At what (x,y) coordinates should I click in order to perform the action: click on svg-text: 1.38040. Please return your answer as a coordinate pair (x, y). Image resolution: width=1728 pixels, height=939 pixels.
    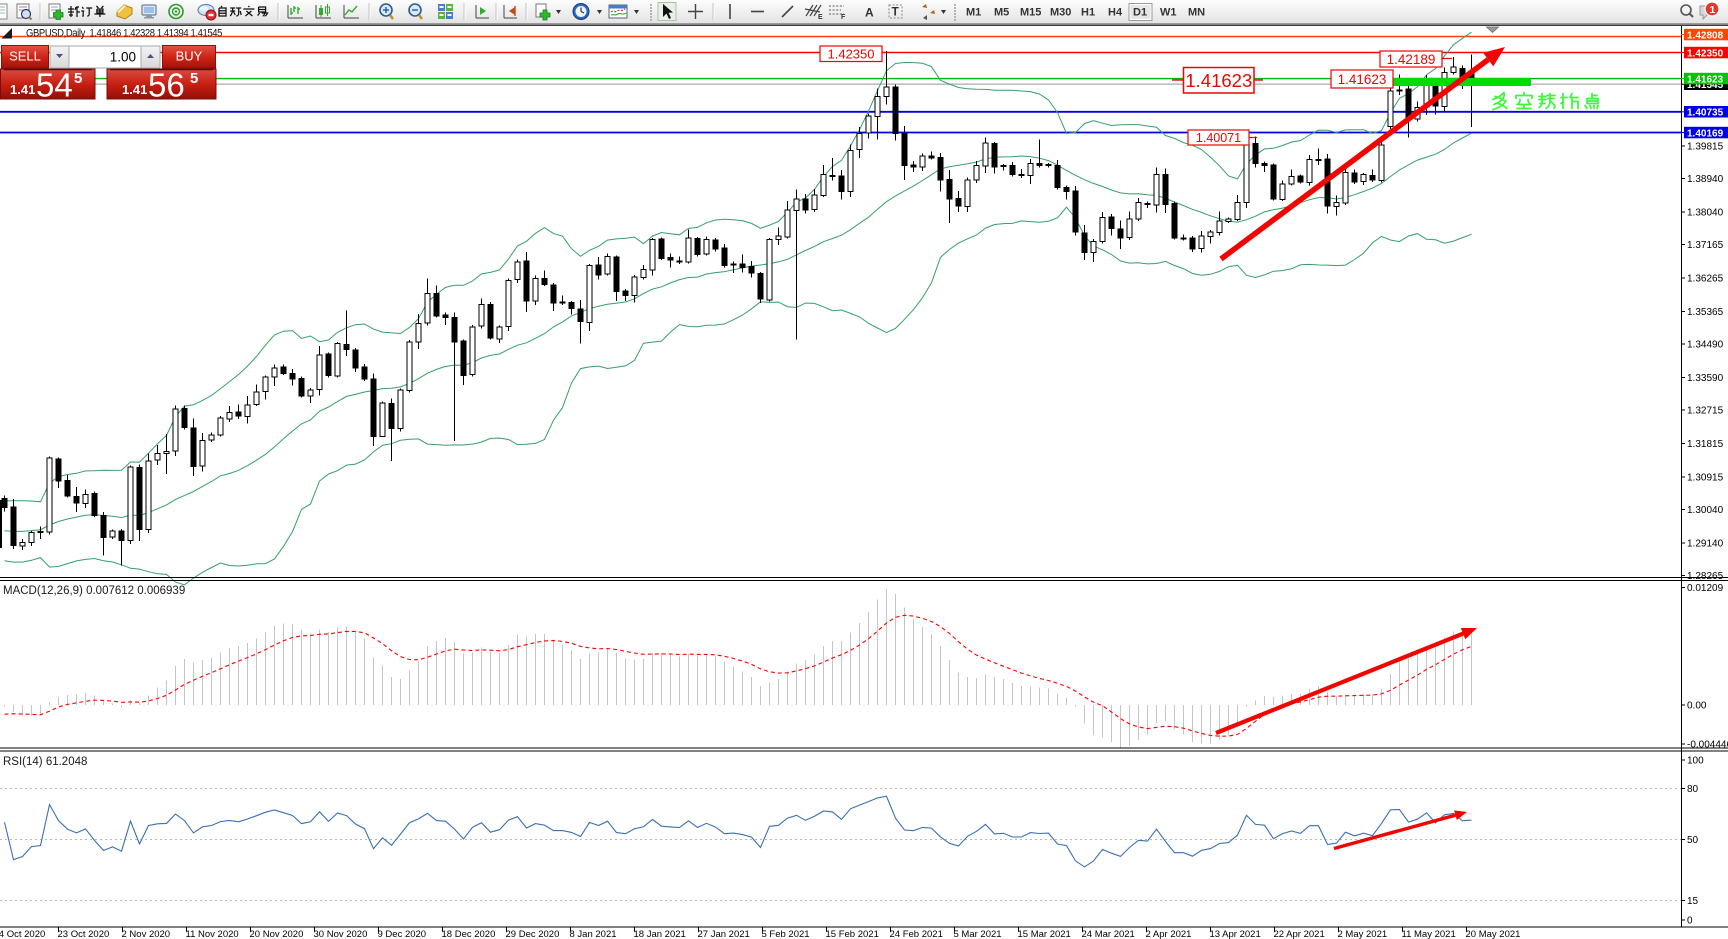
    Looking at the image, I should click on (1705, 213).